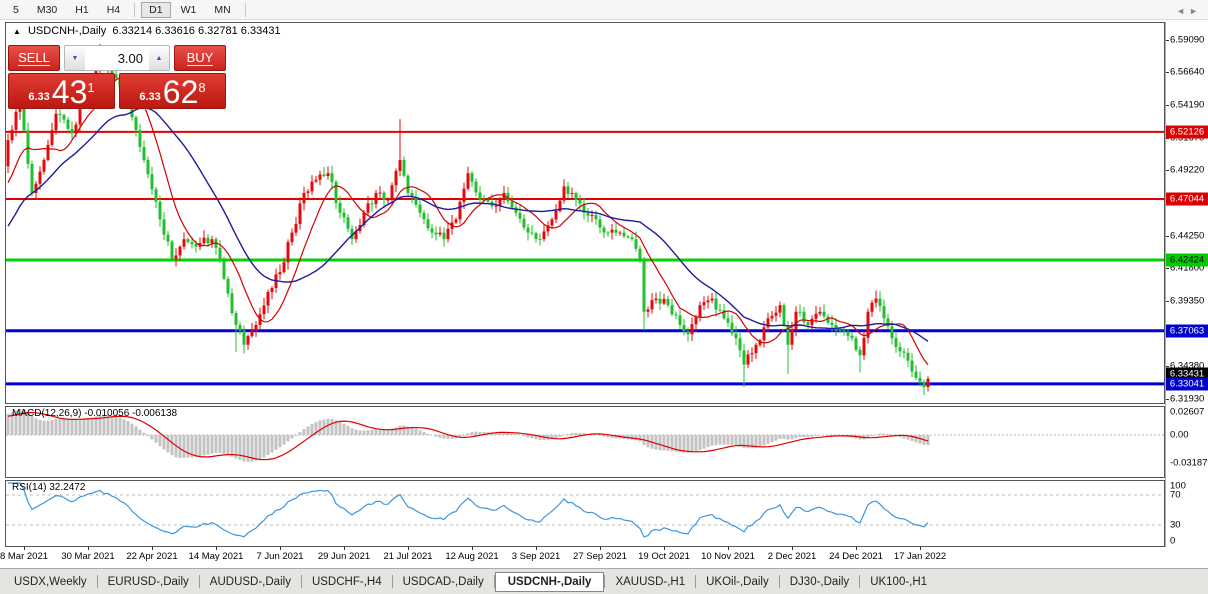 This screenshot has height=594, width=1208. Describe the element at coordinates (1183, 11) in the screenshot. I see `tab-scroll-left-icon: ◄` at that location.